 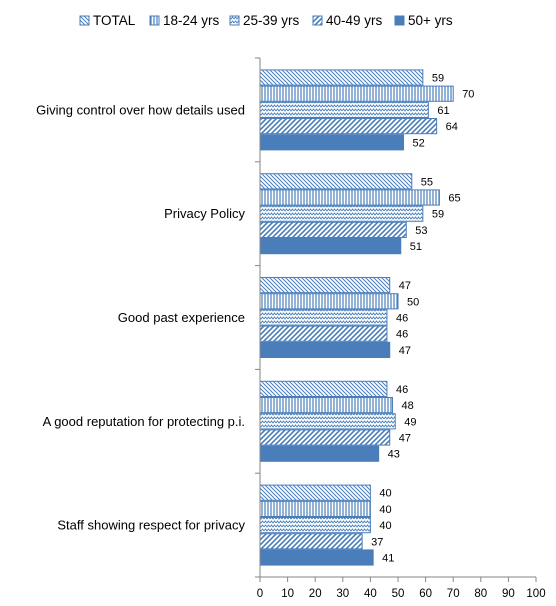 What do you see at coordinates (181, 317) in the screenshot?
I see `category-label-3: Good past experience` at bounding box center [181, 317].